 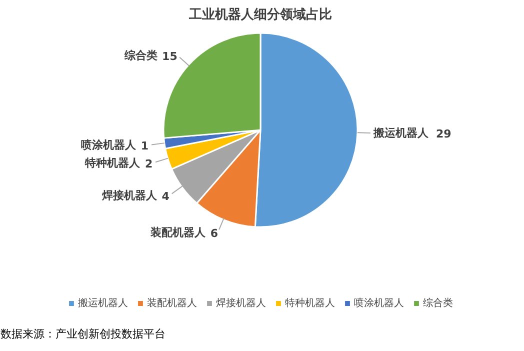 I want to click on data-label: 4, so click(x=166, y=196).